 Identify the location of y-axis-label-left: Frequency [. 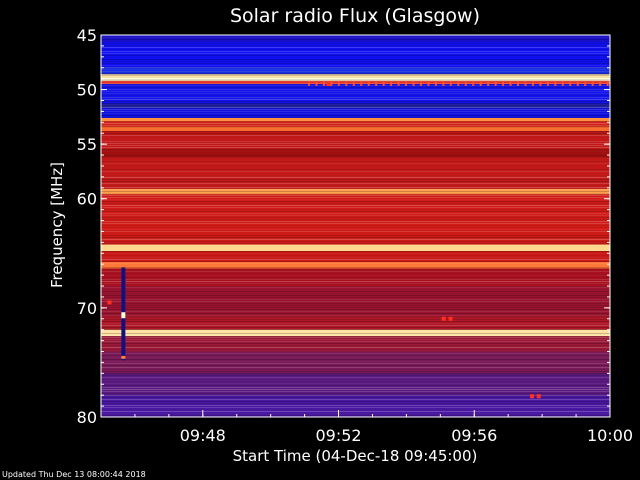
(57, 244).